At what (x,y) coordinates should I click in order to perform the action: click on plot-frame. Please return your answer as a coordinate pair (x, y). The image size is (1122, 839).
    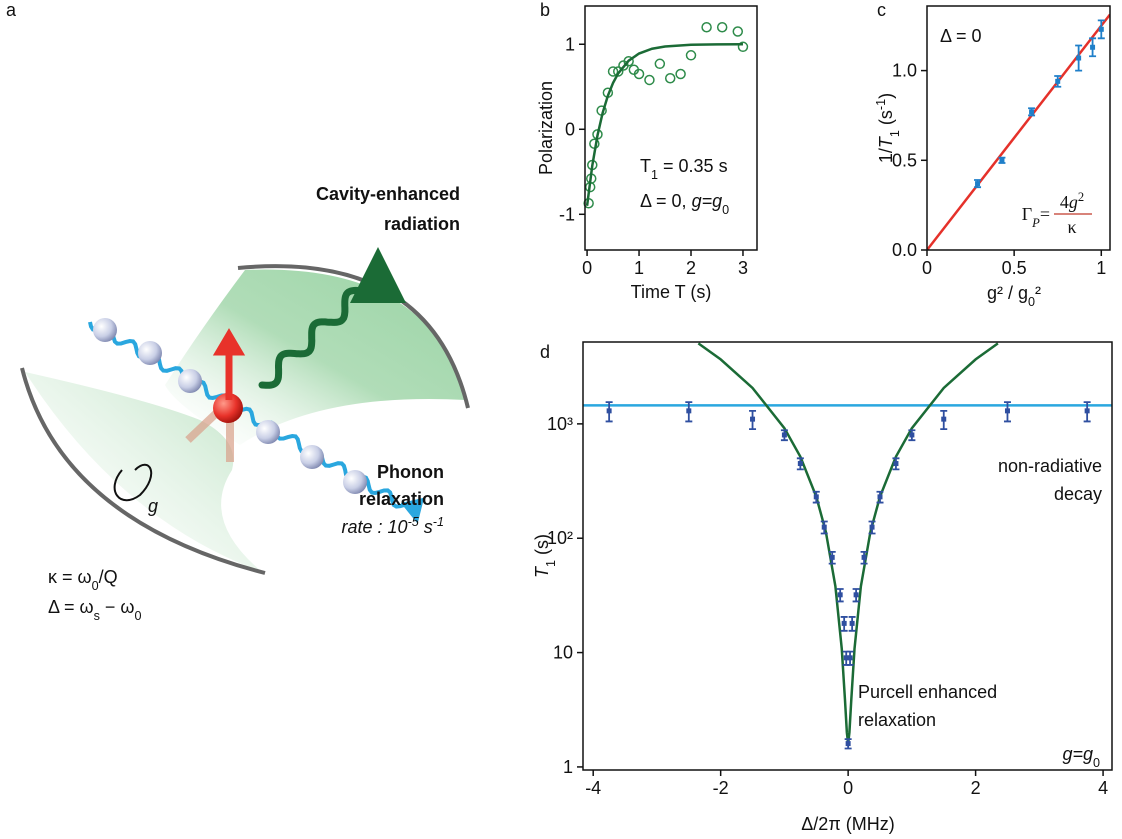
    Looking at the image, I should click on (671, 128).